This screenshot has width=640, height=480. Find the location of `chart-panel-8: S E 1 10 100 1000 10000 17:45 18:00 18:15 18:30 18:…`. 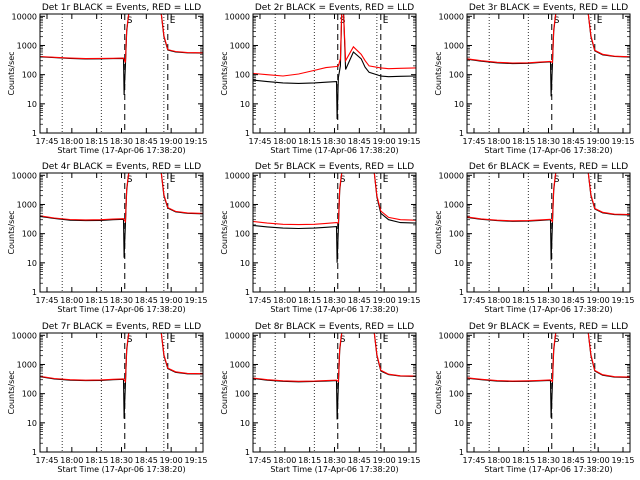

chart-panel-8: S E 1 10 100 1000 10000 17:45 18:00 18:15 18:30 18:… is located at coordinates (320, 398).